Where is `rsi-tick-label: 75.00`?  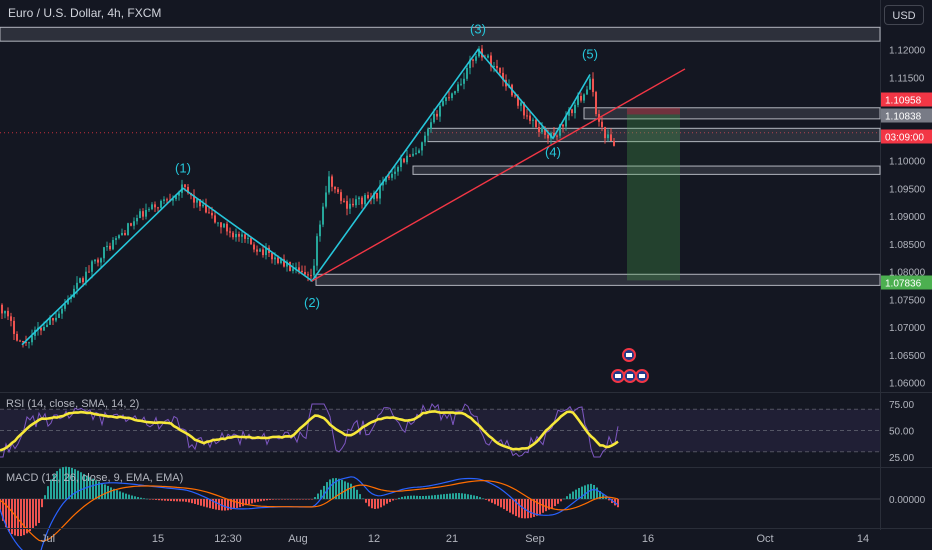
rsi-tick-label: 75.00 is located at coordinates (901, 405).